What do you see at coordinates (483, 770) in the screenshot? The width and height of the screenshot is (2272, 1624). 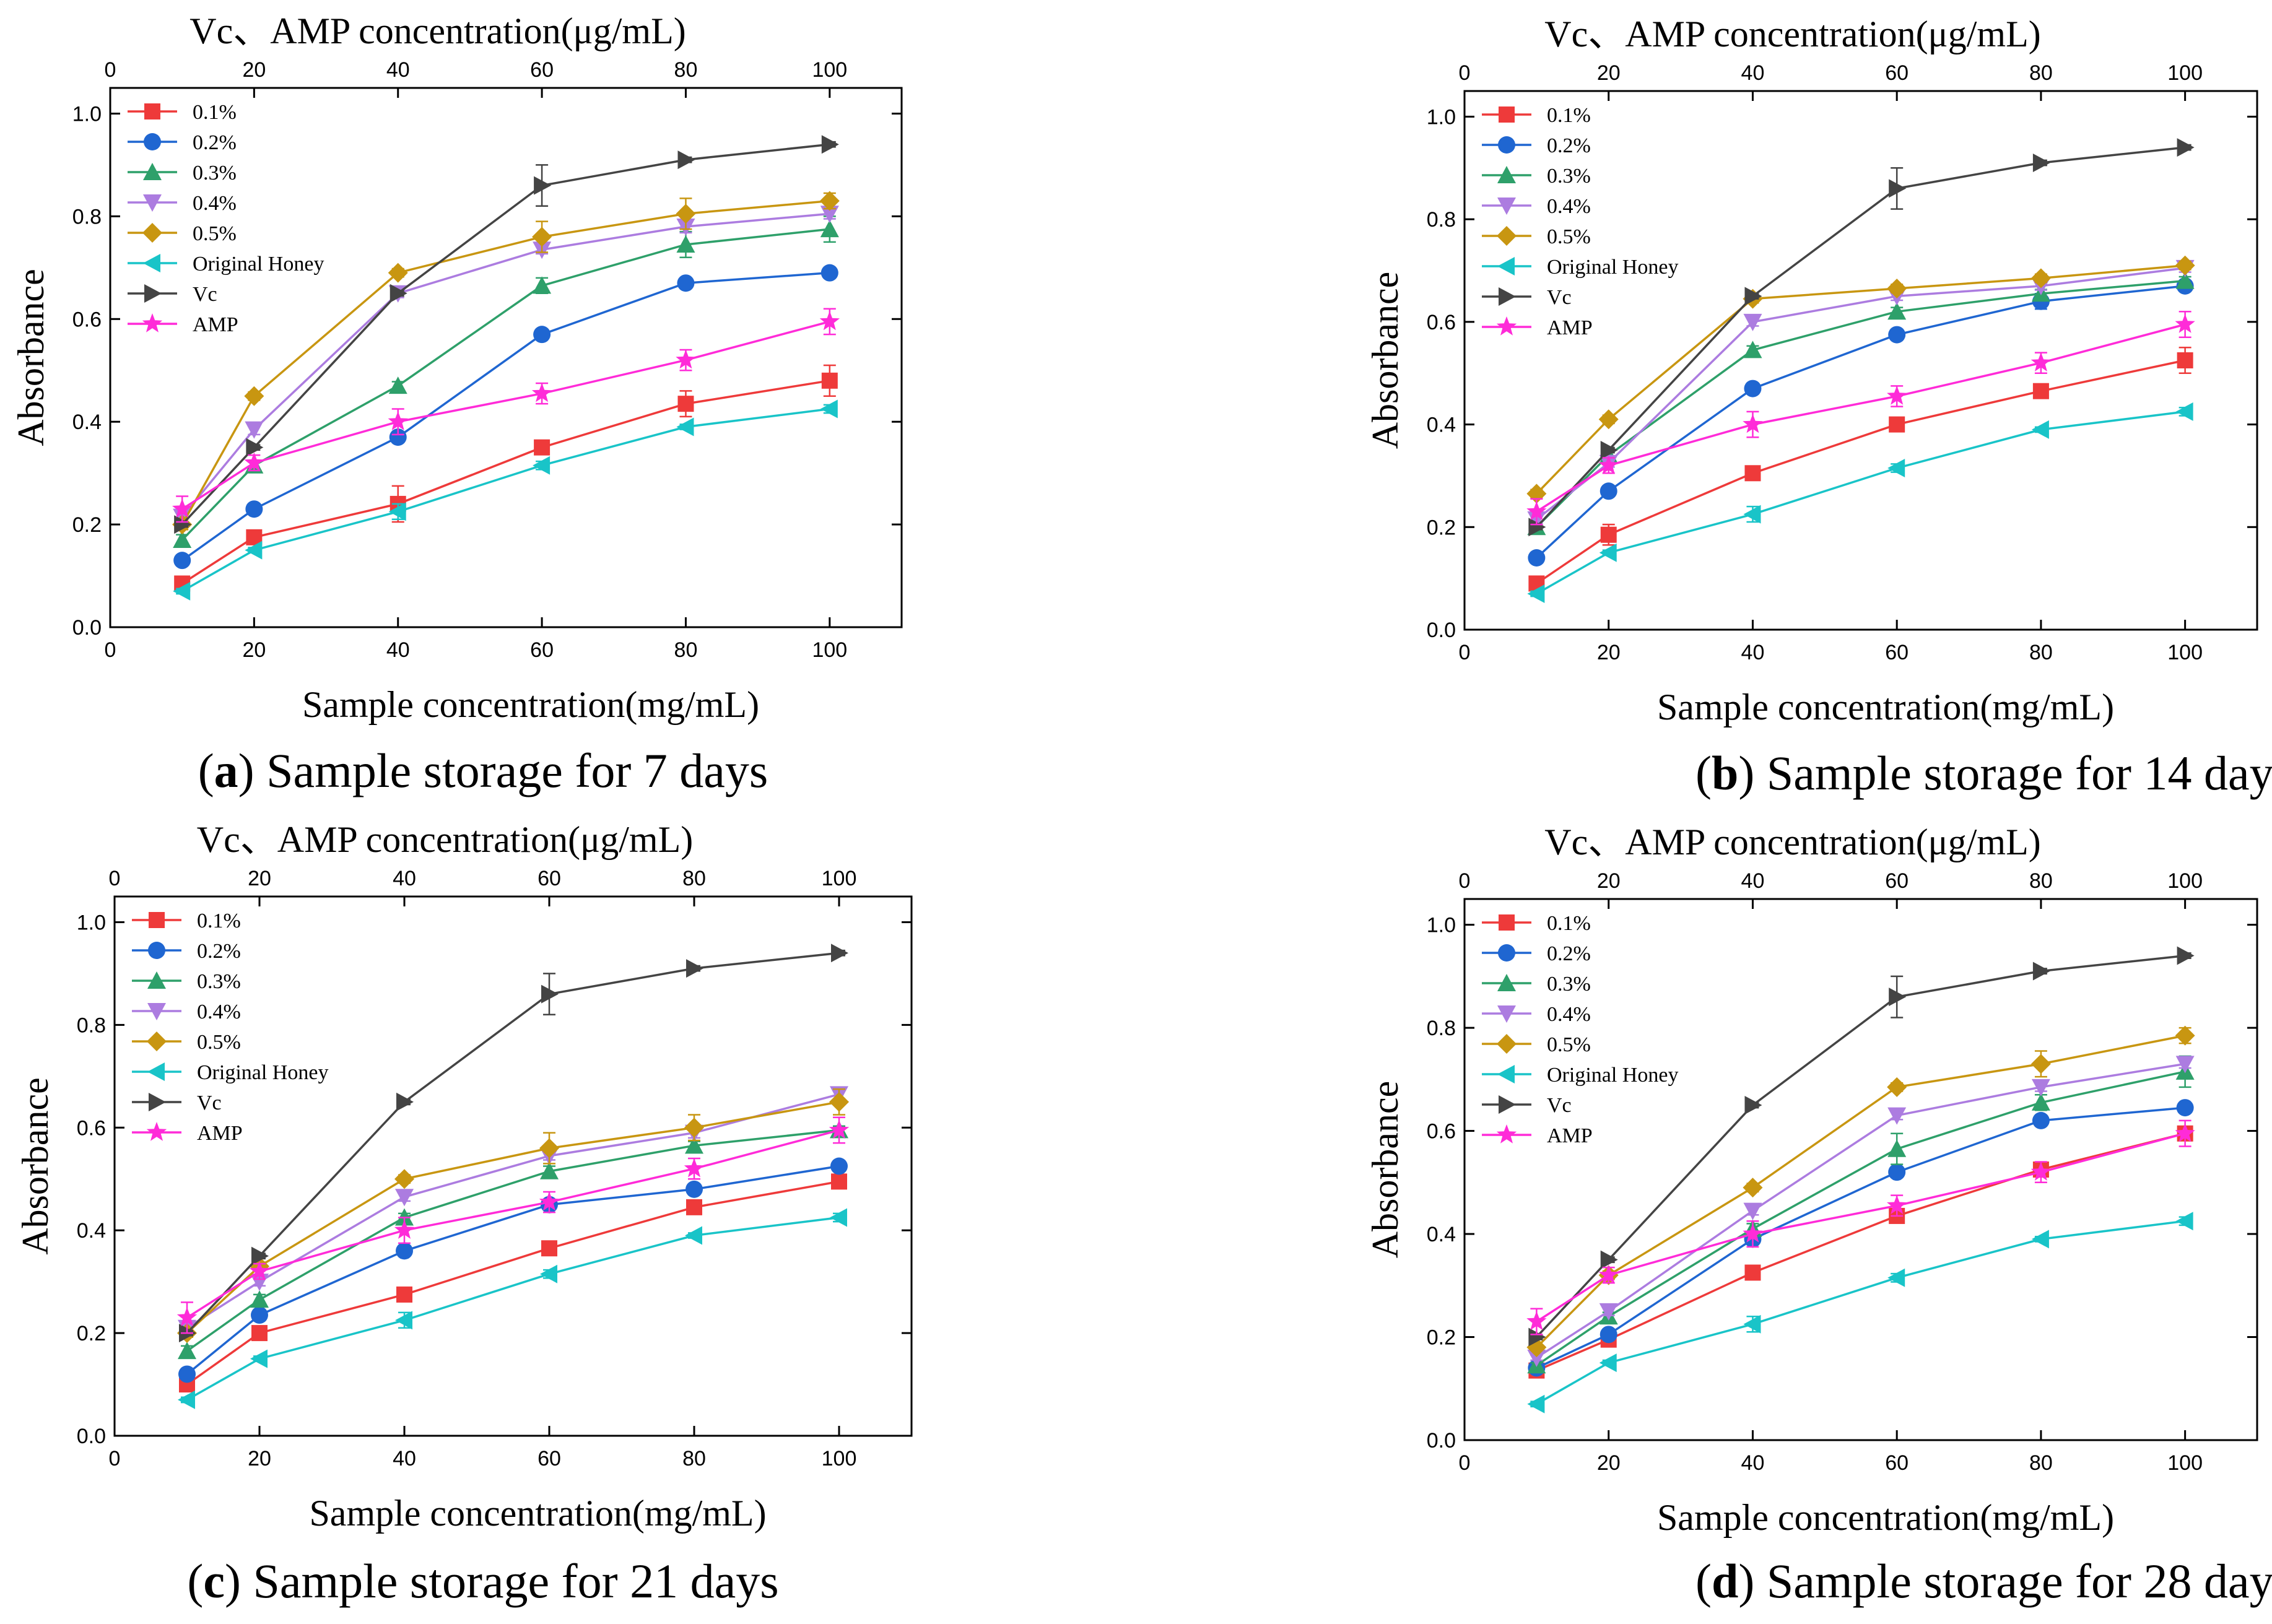 I see `panel-caption: (a) Sample storage for 7 days` at bounding box center [483, 770].